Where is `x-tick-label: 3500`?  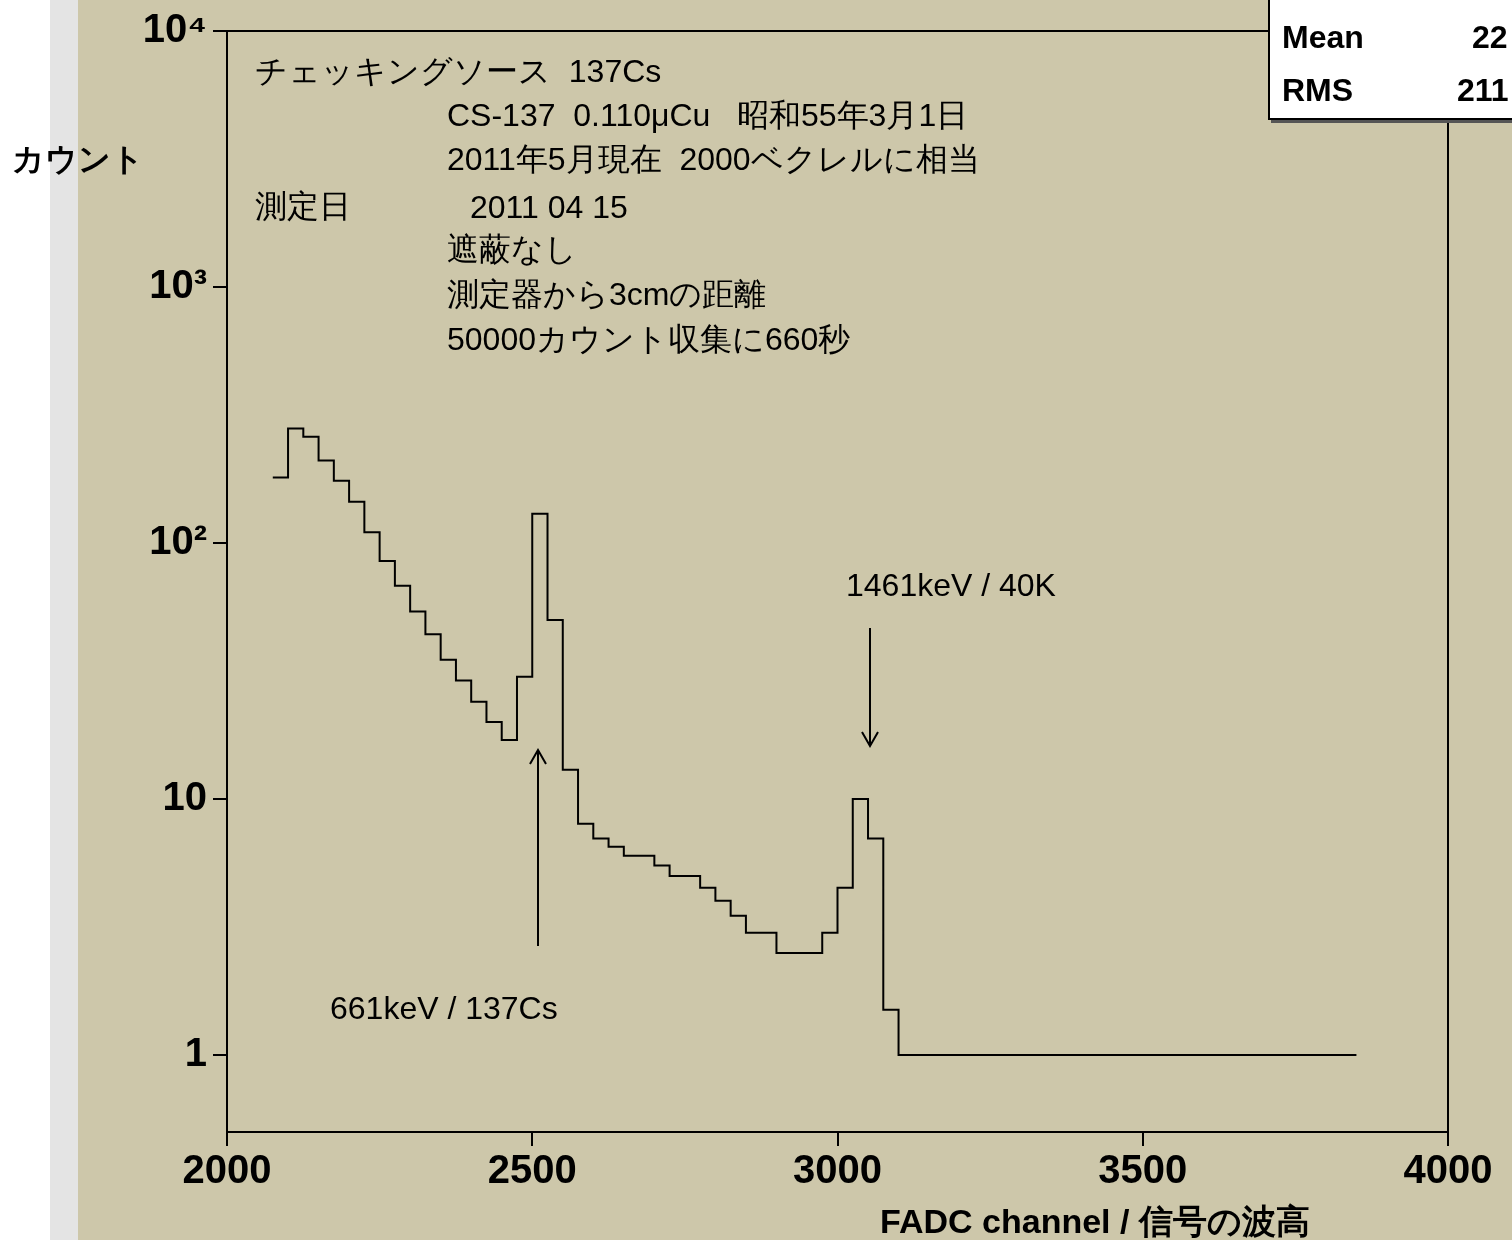 x-tick-label: 3500 is located at coordinates (1143, 1169).